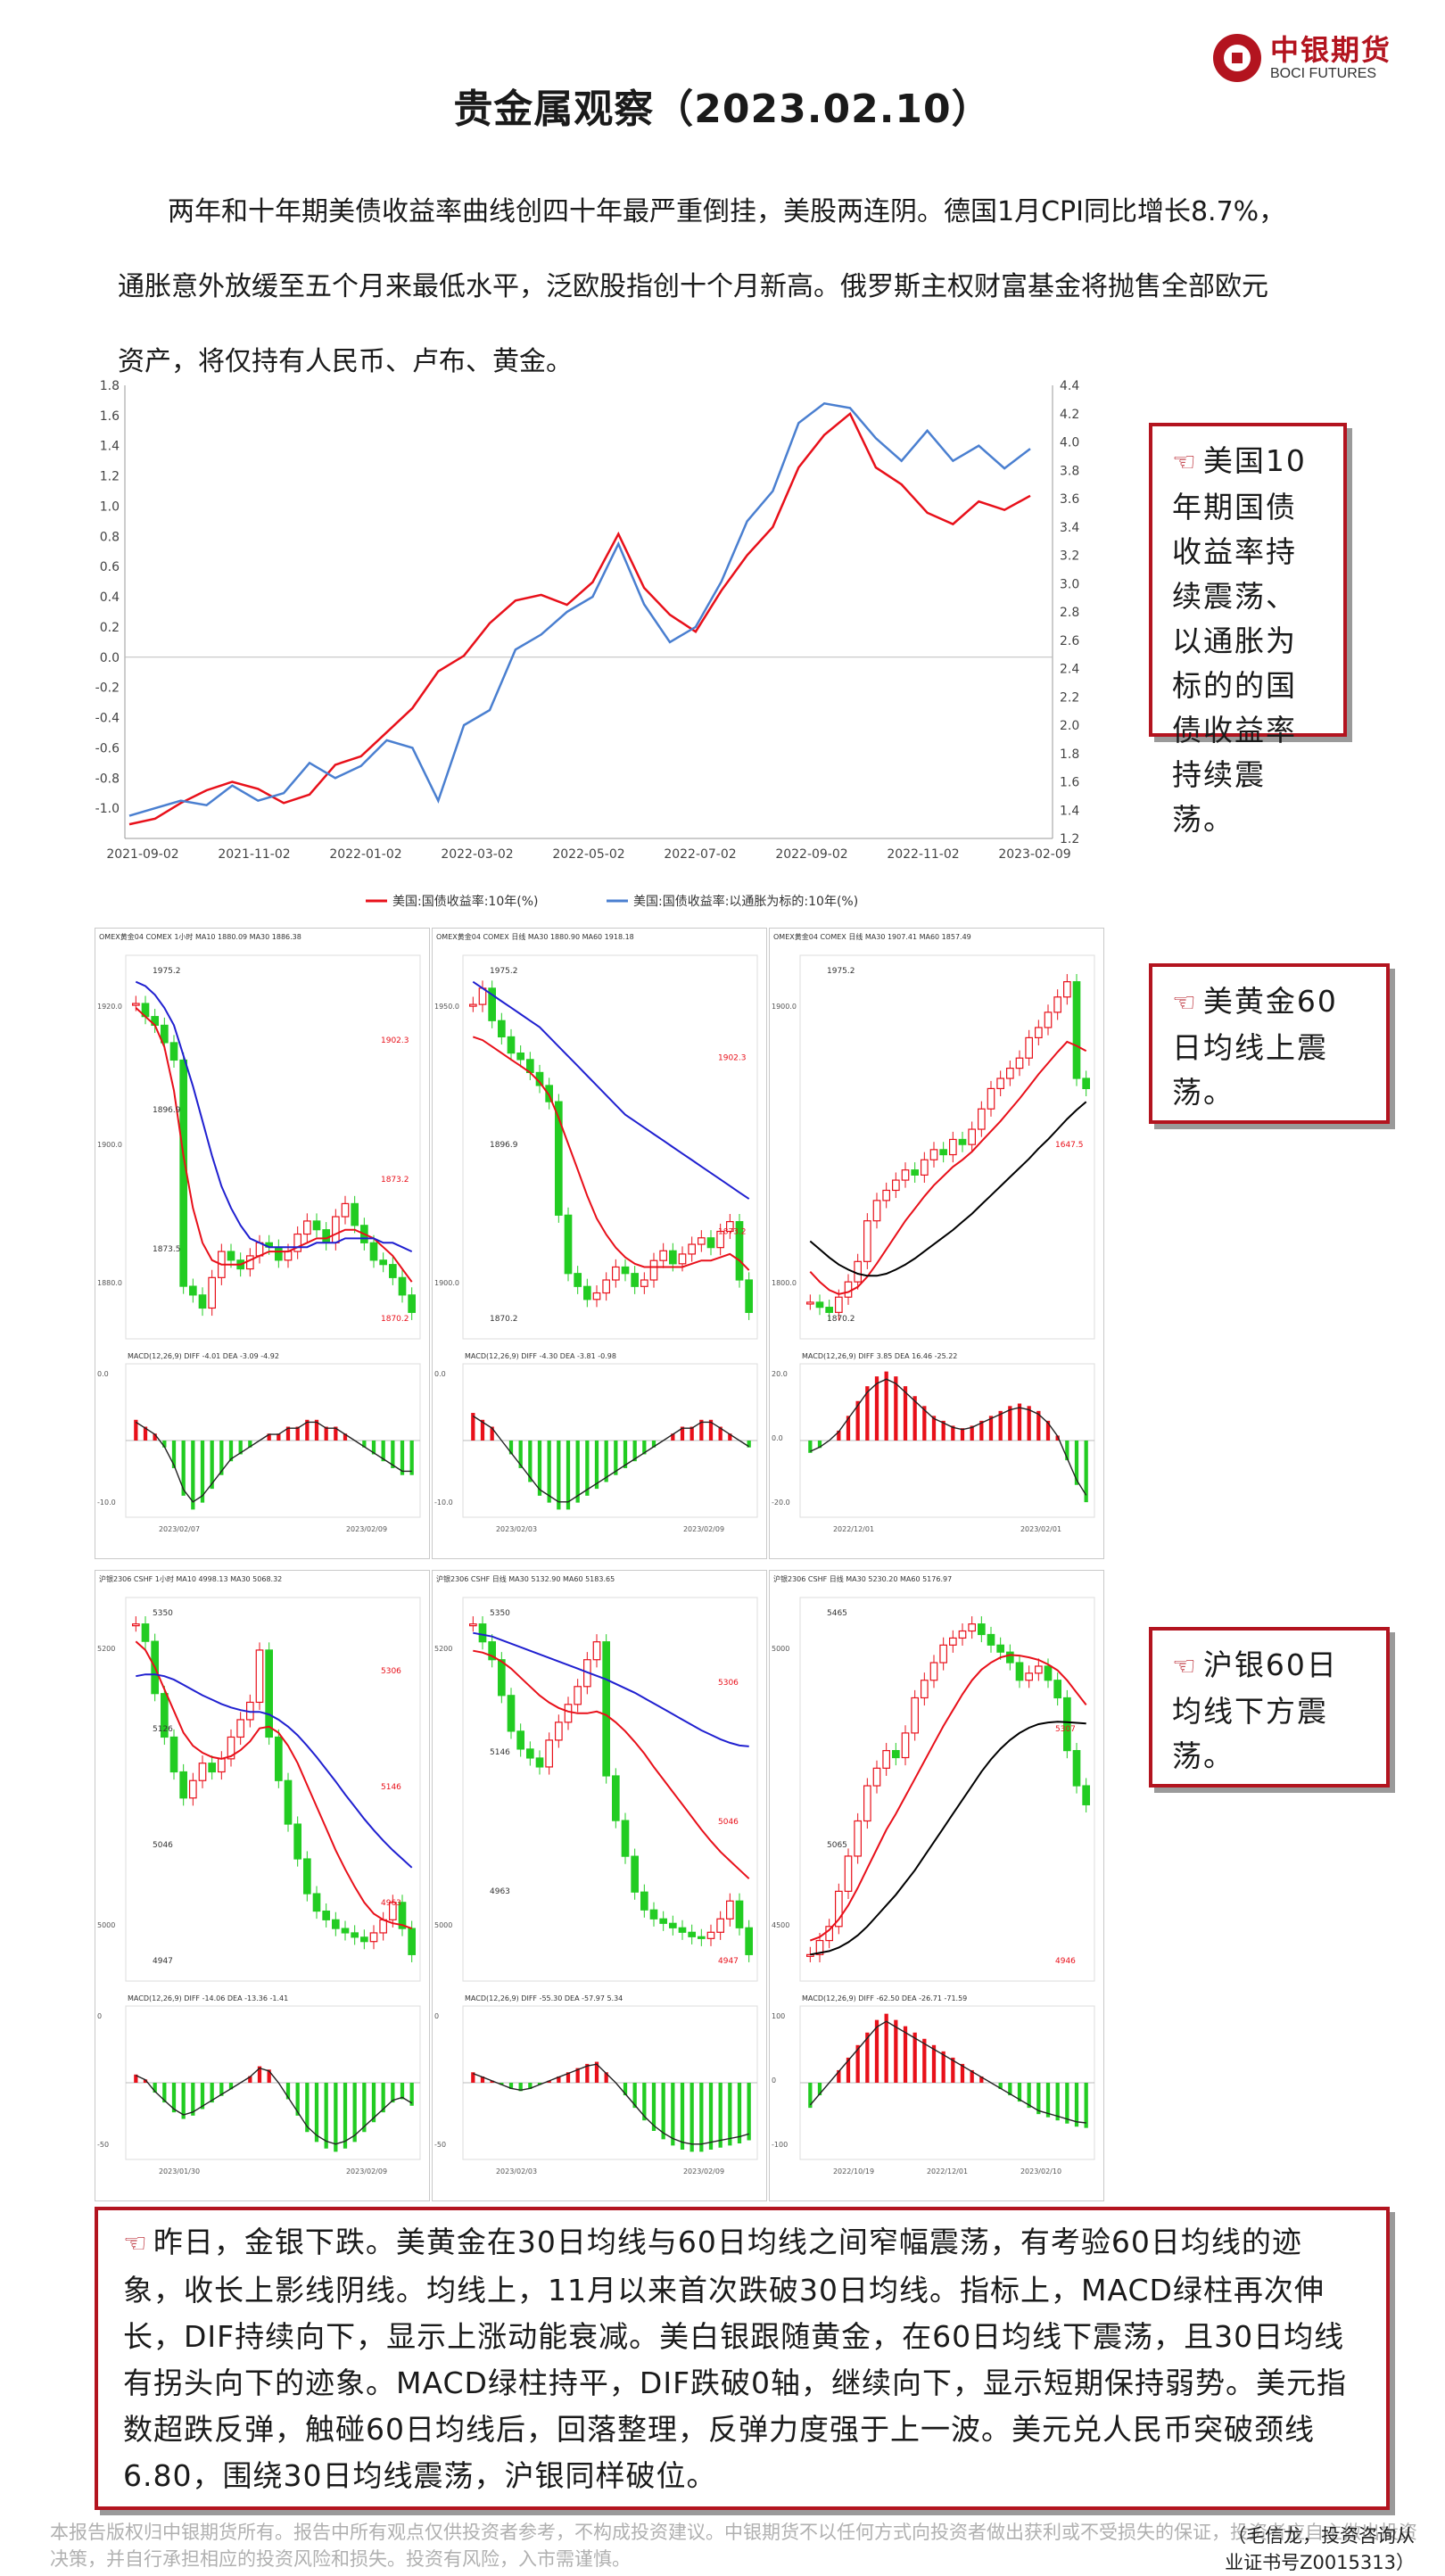  I want to click on y-left-tick: -0.6, so click(107, 748).